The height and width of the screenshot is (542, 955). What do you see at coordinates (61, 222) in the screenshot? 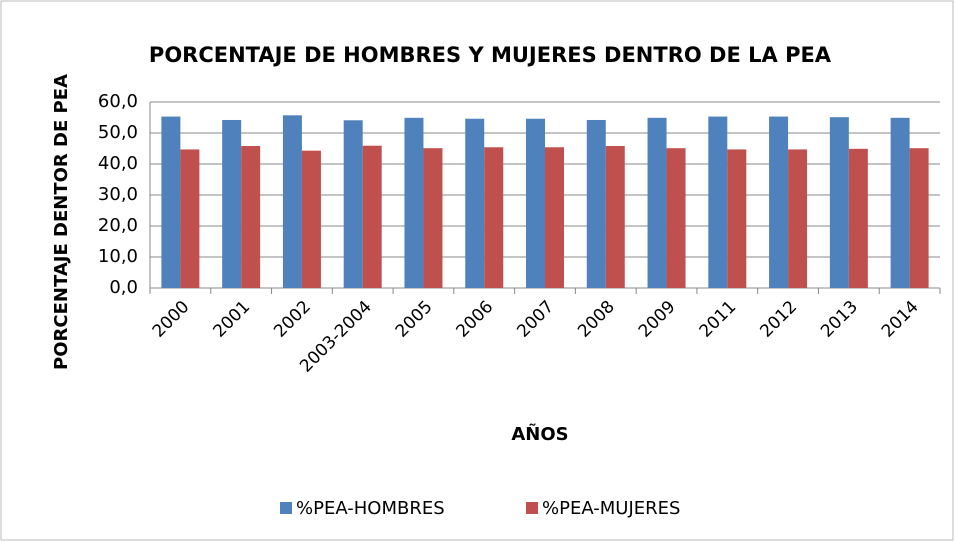
I see `y-axis-title: PORCENTAJE DENTOR DE PEA` at bounding box center [61, 222].